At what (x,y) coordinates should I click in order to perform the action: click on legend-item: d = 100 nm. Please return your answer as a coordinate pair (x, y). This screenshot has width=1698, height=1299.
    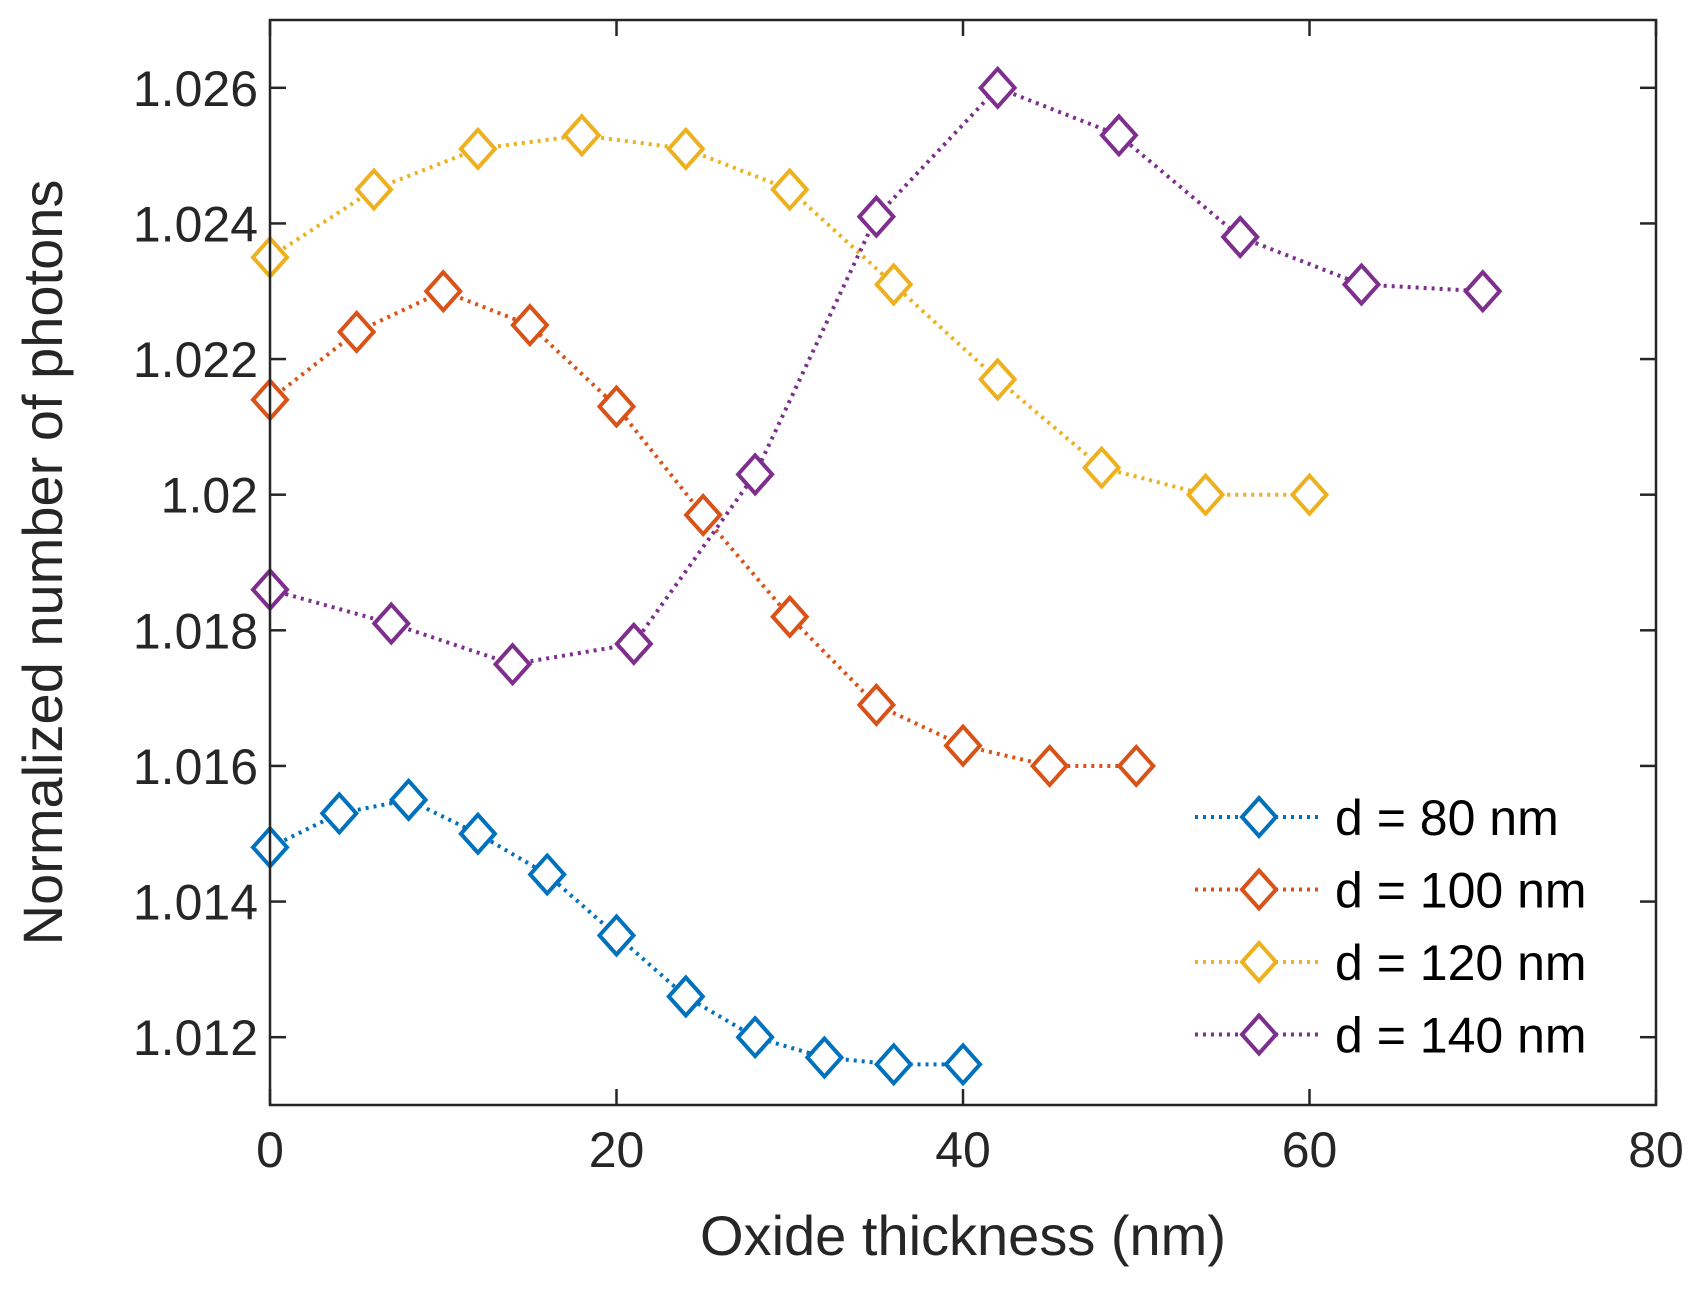
    Looking at the image, I should click on (1391, 891).